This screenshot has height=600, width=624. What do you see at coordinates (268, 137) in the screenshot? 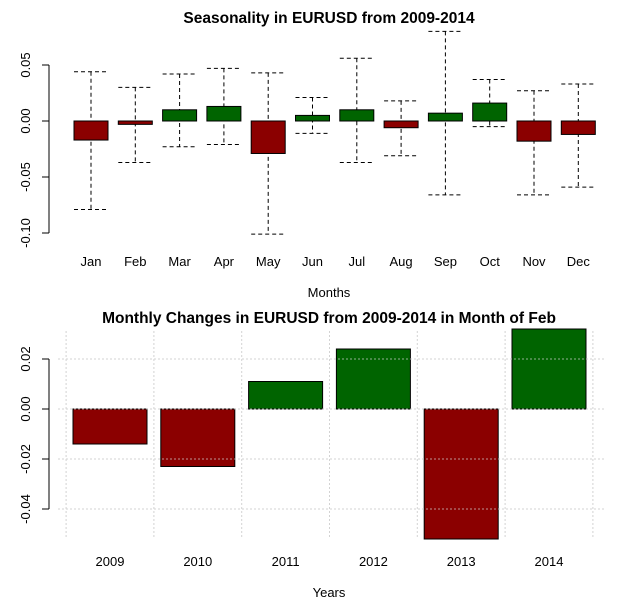
I see `bar-may` at bounding box center [268, 137].